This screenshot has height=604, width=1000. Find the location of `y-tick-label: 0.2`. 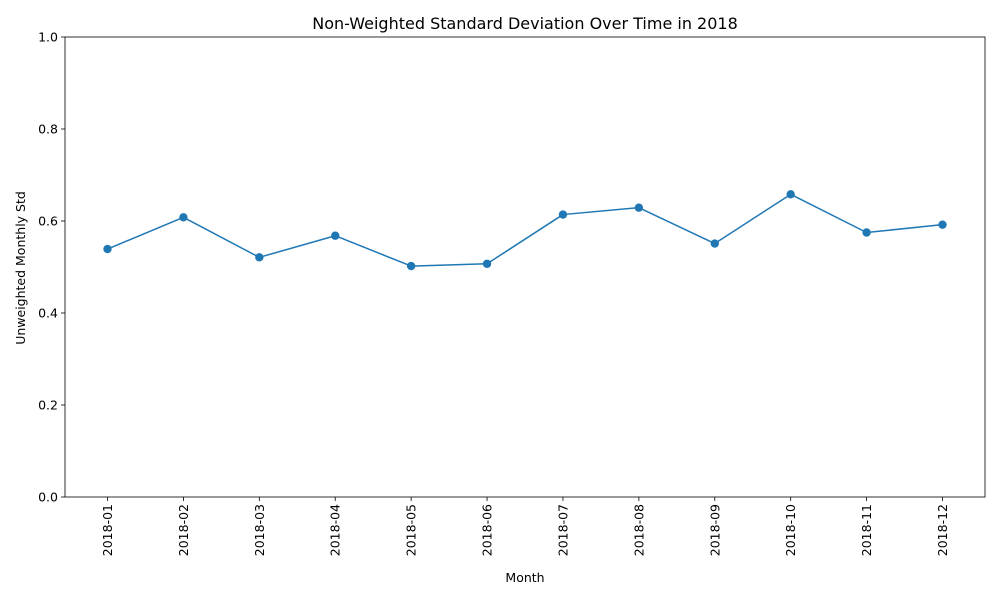

y-tick-label: 0.2 is located at coordinates (48, 405).